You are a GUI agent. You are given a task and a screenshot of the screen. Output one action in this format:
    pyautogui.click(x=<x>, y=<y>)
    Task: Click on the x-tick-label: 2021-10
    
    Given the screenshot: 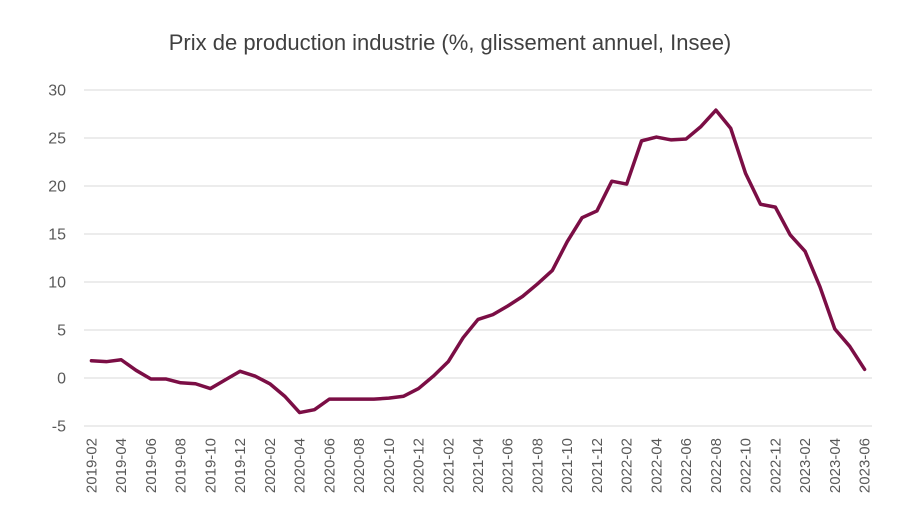 What is the action you would take?
    pyautogui.click(x=567, y=465)
    